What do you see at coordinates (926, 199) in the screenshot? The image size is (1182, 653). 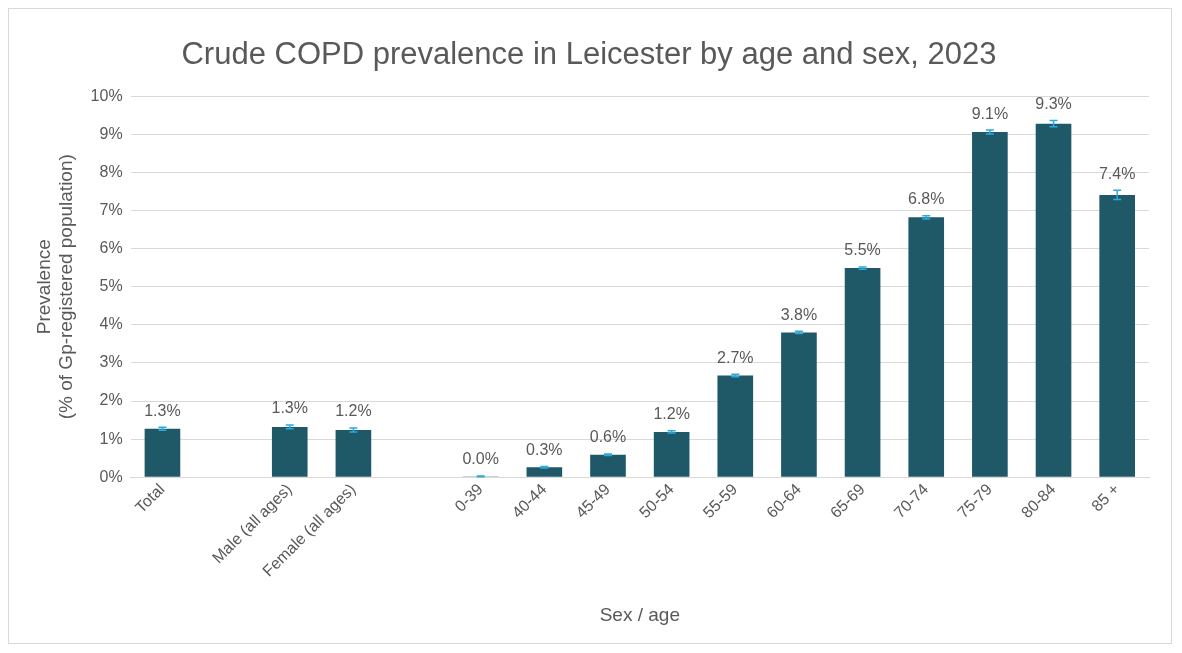 I see `data-label: 6.8%` at bounding box center [926, 199].